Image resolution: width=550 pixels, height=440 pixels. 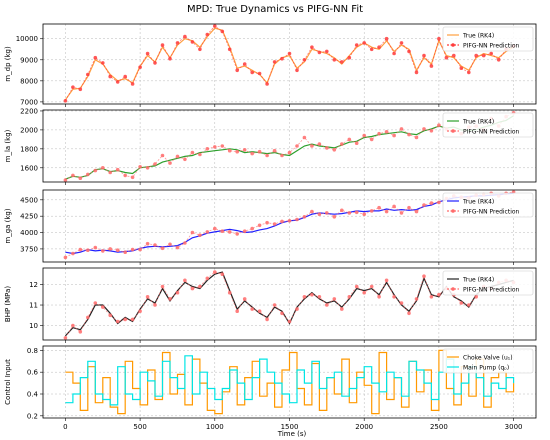 What do you see at coordinates (453, 289) in the screenshot?
I see `legend-marker` at bounding box center [453, 289].